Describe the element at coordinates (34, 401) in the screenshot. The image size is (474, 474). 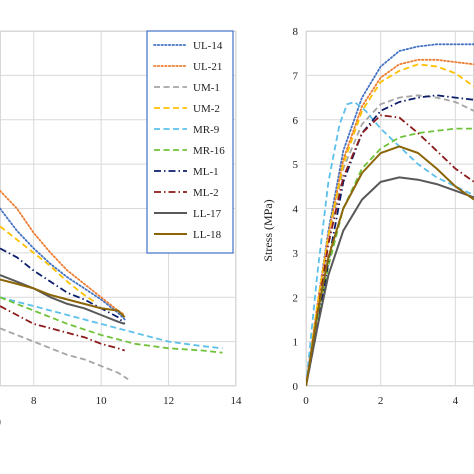
I see `left-x-tick-label: 8` at that location.